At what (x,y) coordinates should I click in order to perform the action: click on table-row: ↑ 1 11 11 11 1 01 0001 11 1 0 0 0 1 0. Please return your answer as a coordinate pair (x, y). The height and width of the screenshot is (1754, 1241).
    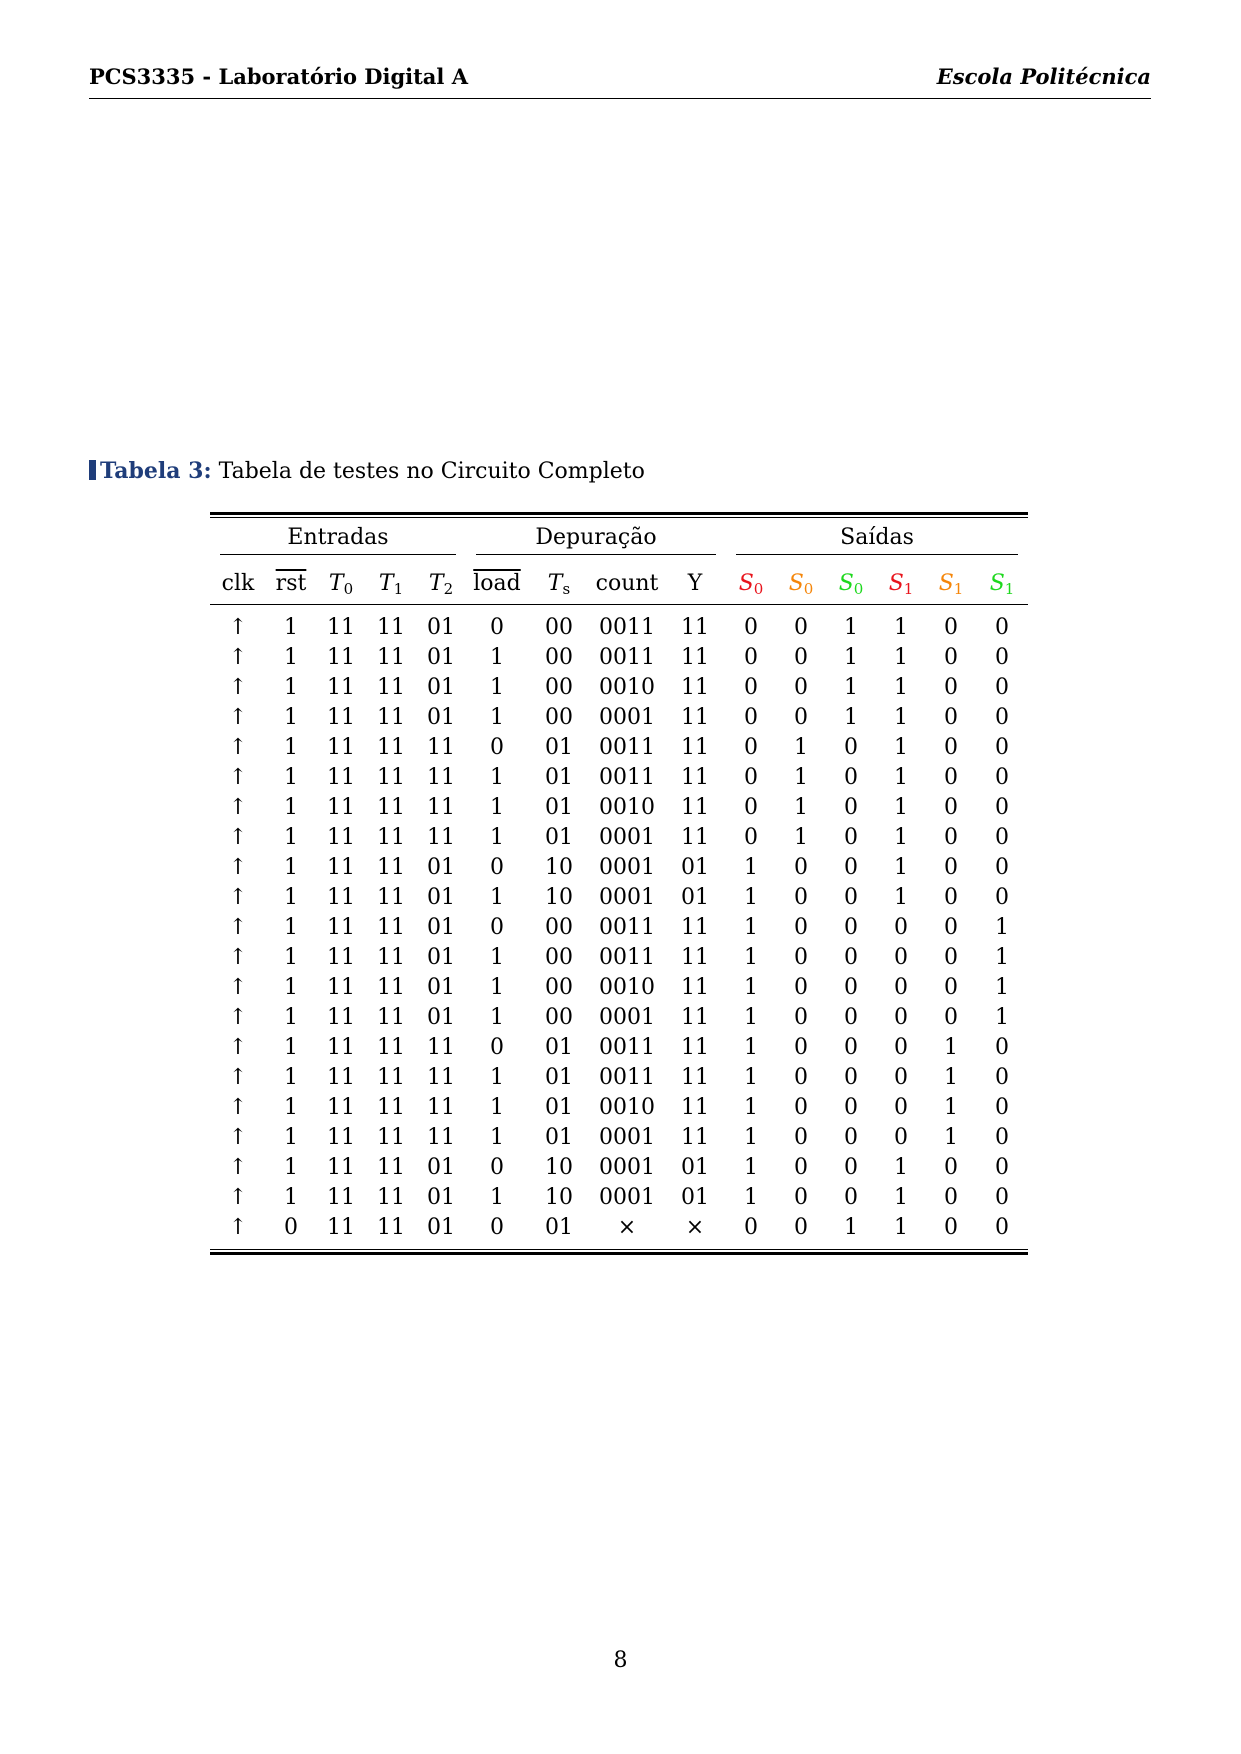
    Looking at the image, I should click on (619, 1138).